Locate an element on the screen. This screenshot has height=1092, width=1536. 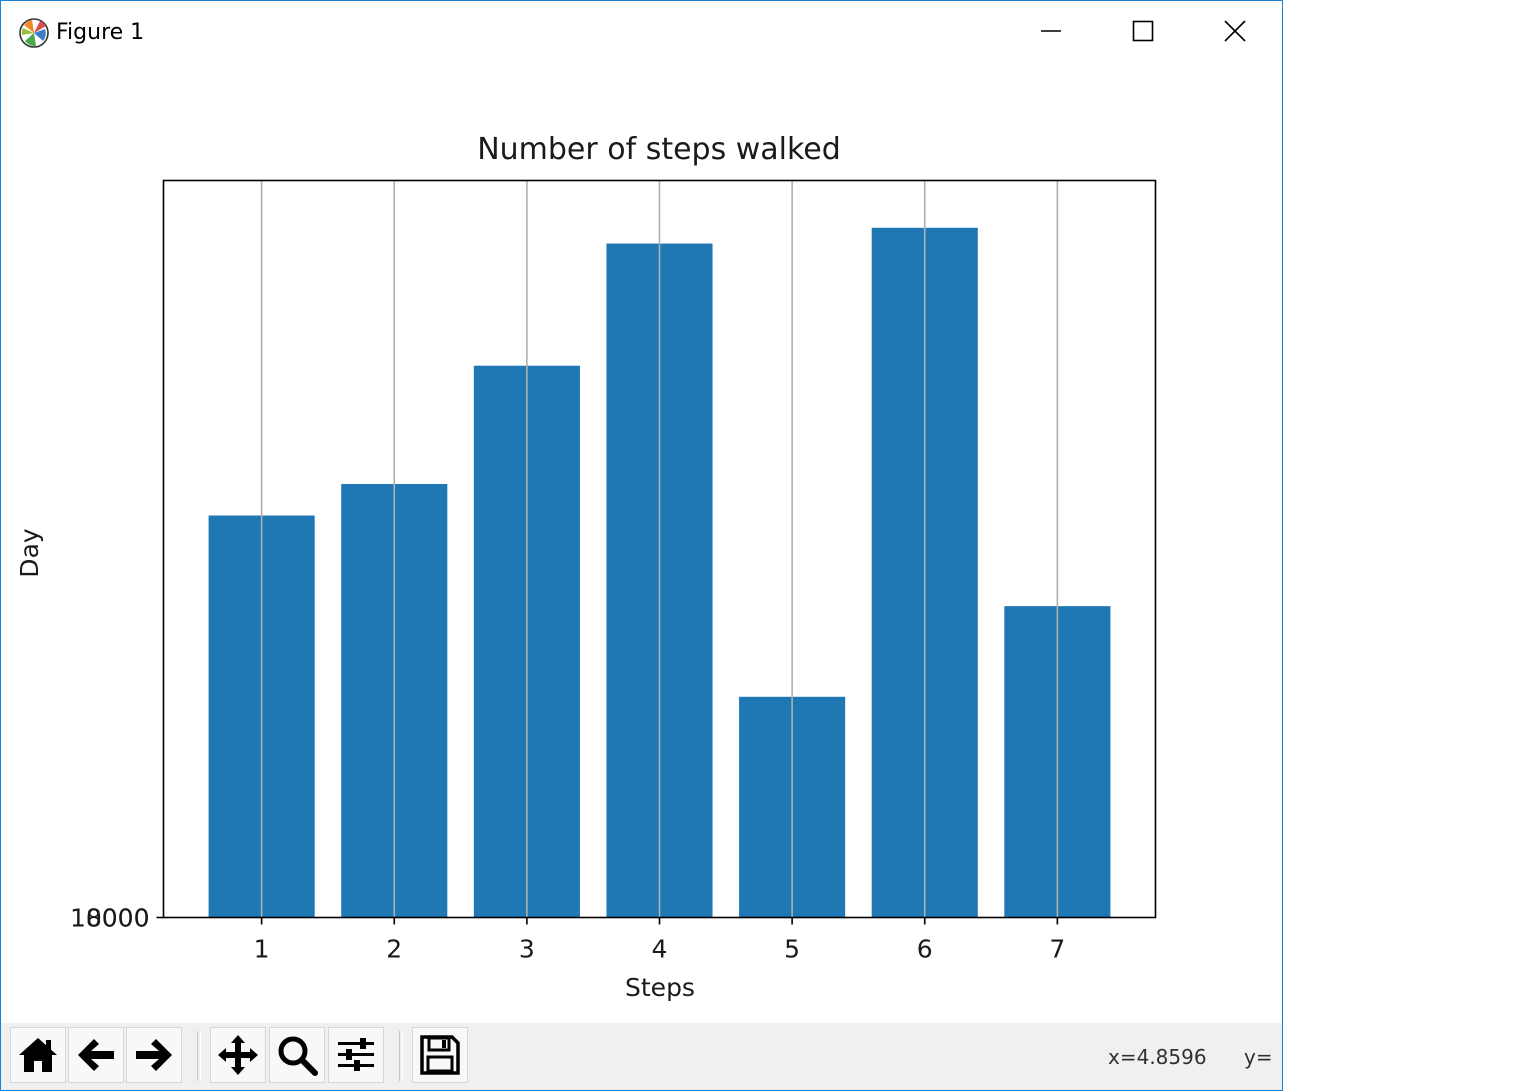
zoom-button is located at coordinates (297, 1055).